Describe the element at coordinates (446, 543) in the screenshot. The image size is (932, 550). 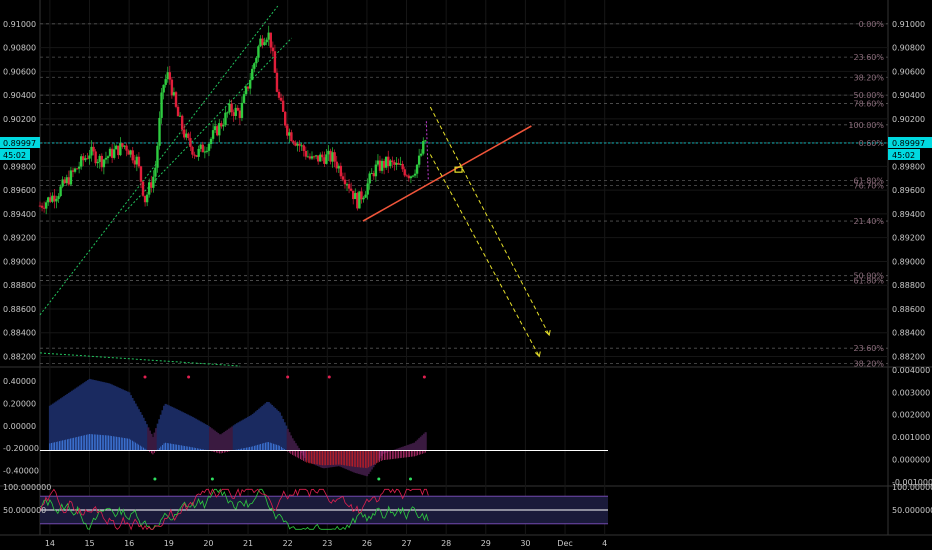
I see `x-tick-label: 28` at that location.